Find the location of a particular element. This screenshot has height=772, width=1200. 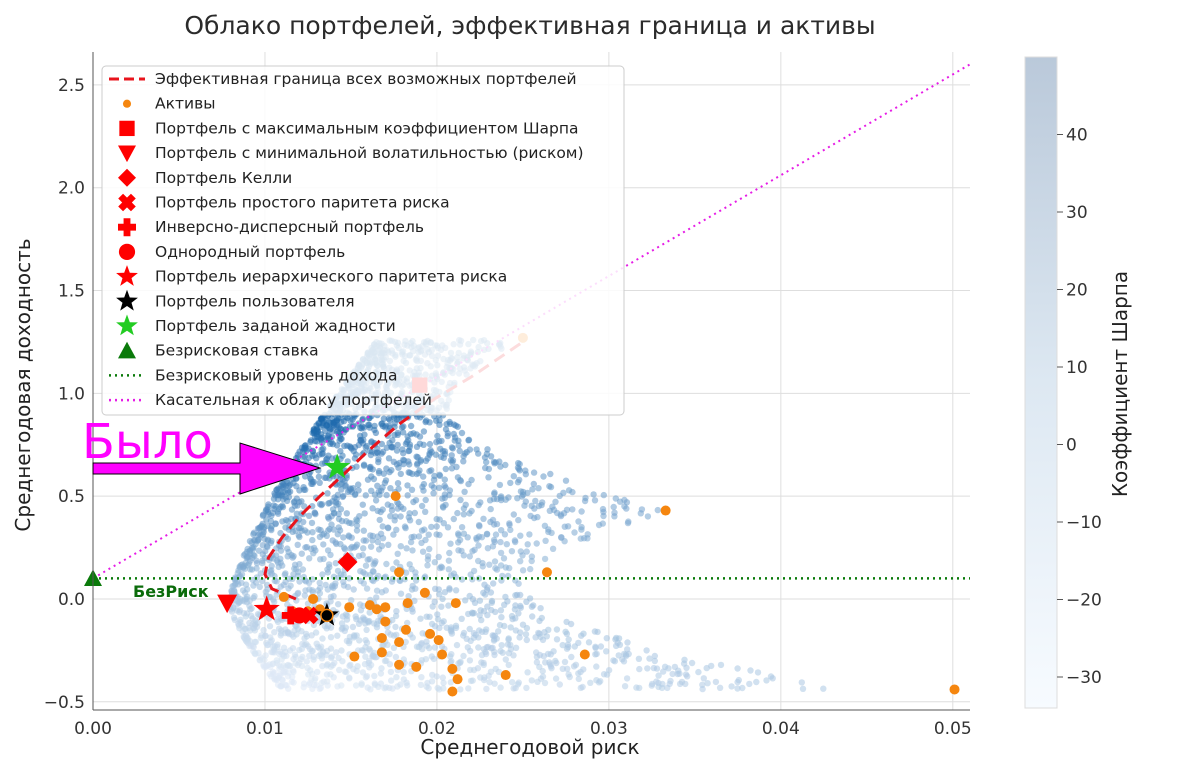

asset-point is located at coordinates (376, 609).